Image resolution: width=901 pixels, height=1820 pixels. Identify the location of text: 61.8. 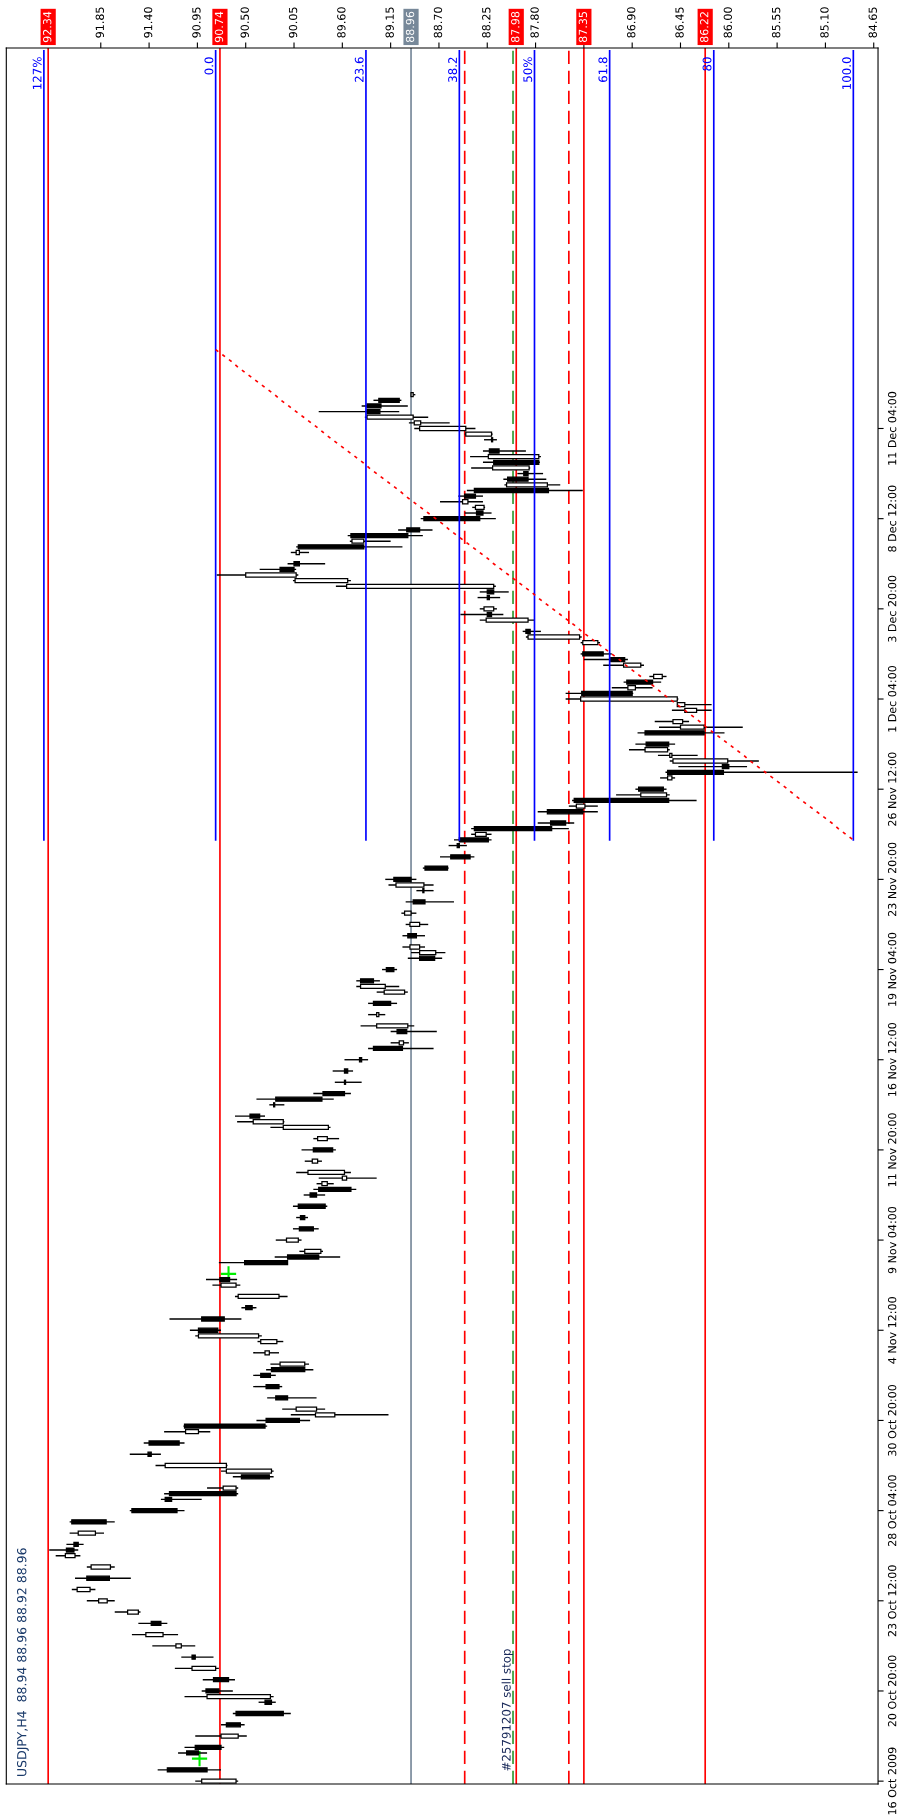
(603, 69).